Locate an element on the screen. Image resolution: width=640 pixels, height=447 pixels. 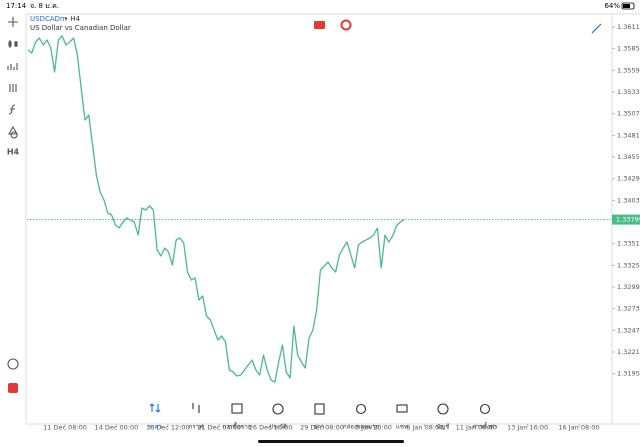
battery-icon is located at coordinates (628, 6).